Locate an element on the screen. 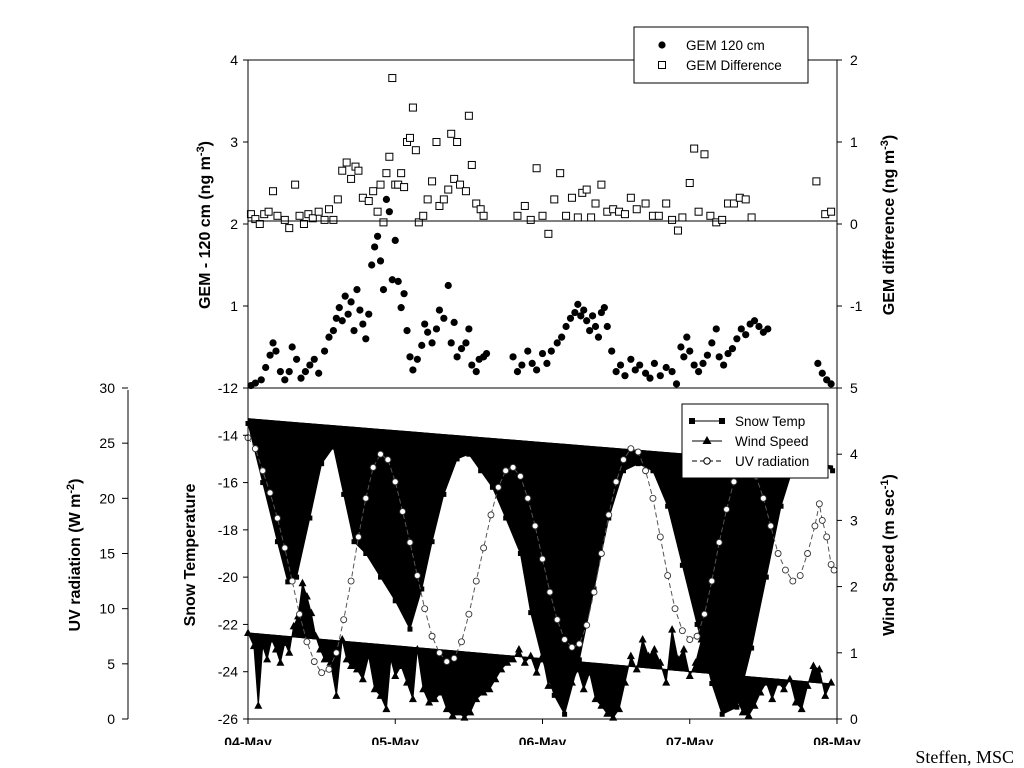 The width and height of the screenshot is (1024, 768). wind-tick-label: 0 is located at coordinates (854, 719).